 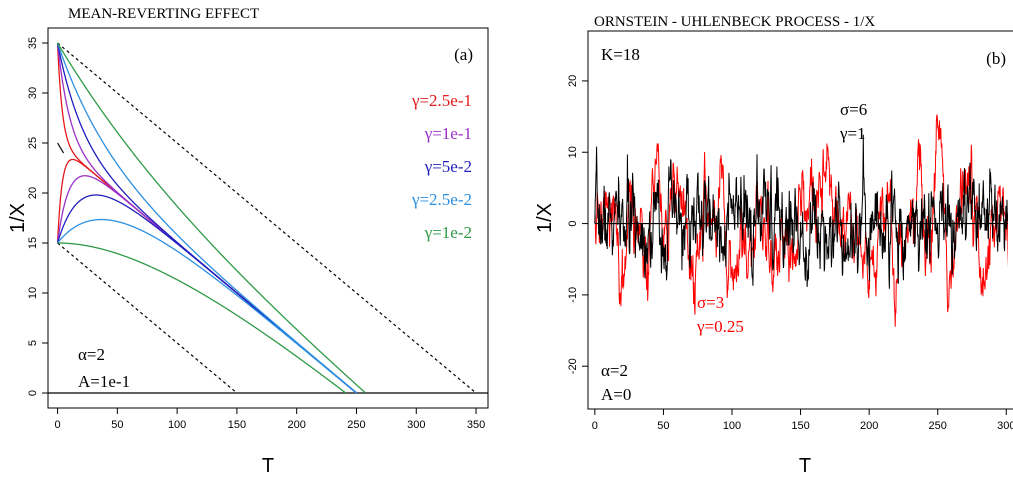 I want to click on panel-b-x-label: T, so click(x=805, y=466).